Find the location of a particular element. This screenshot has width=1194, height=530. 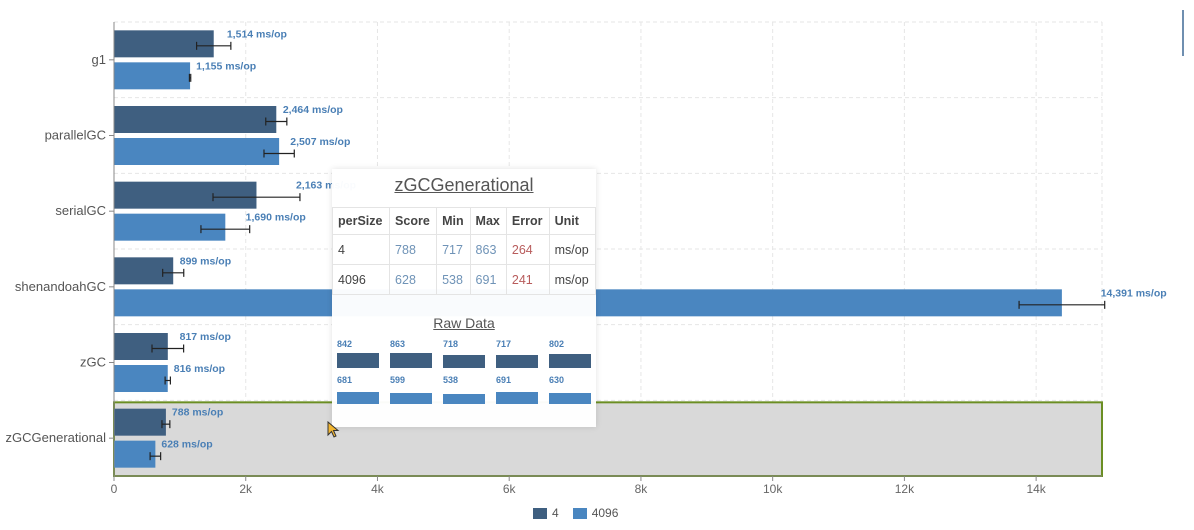

raw-data-cell: 842 is located at coordinates (358, 354).